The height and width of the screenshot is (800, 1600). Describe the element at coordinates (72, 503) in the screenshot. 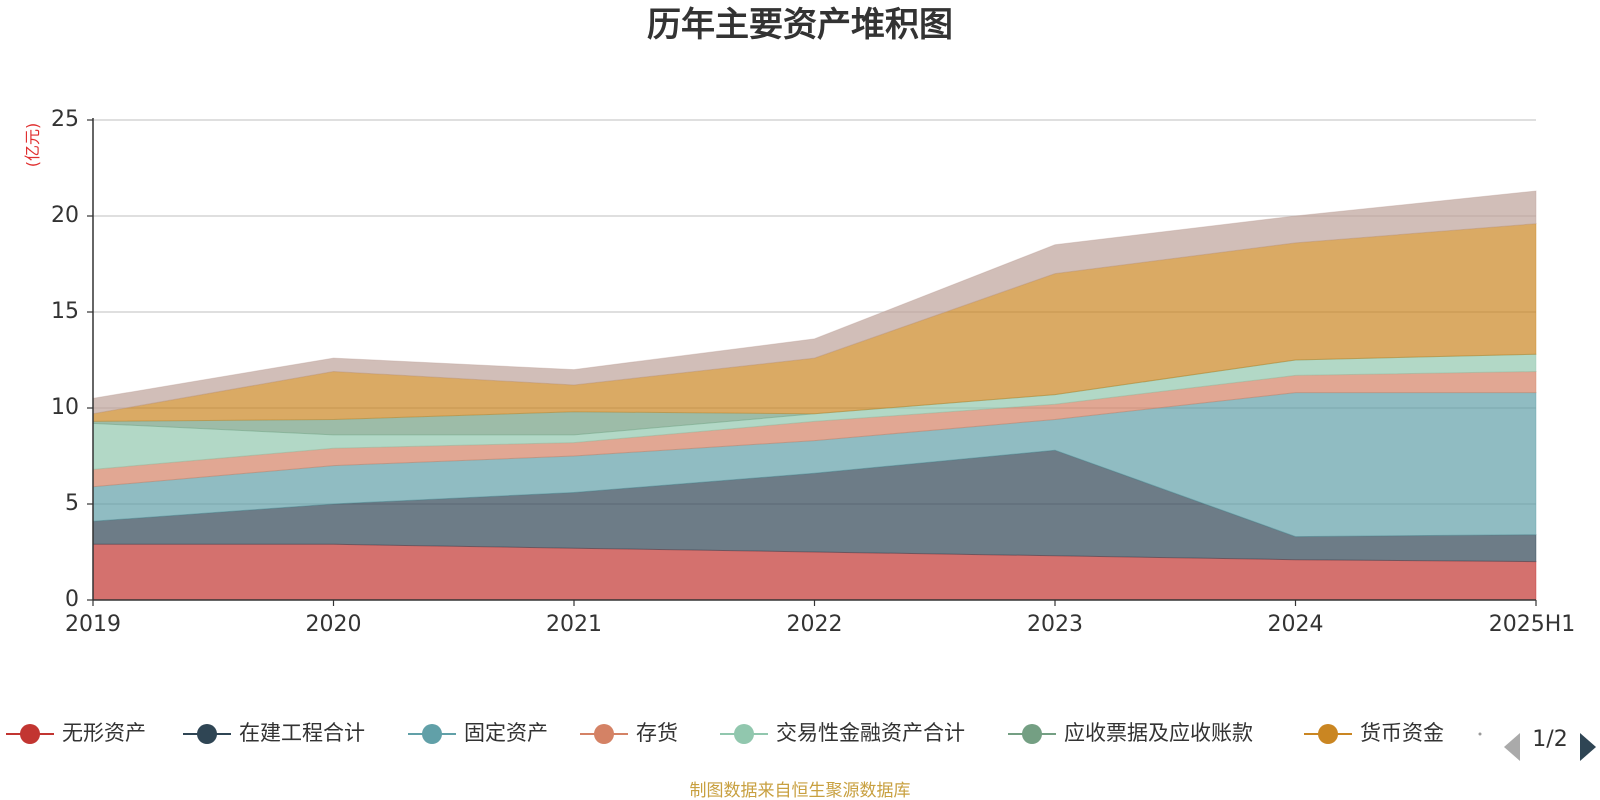

I see `y-tick-label: 5` at that location.